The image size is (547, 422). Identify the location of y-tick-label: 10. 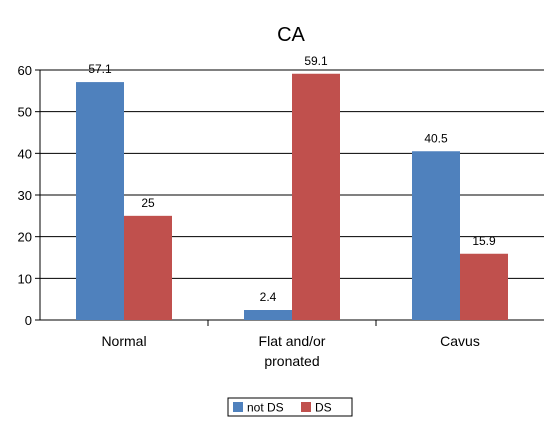
(25, 278).